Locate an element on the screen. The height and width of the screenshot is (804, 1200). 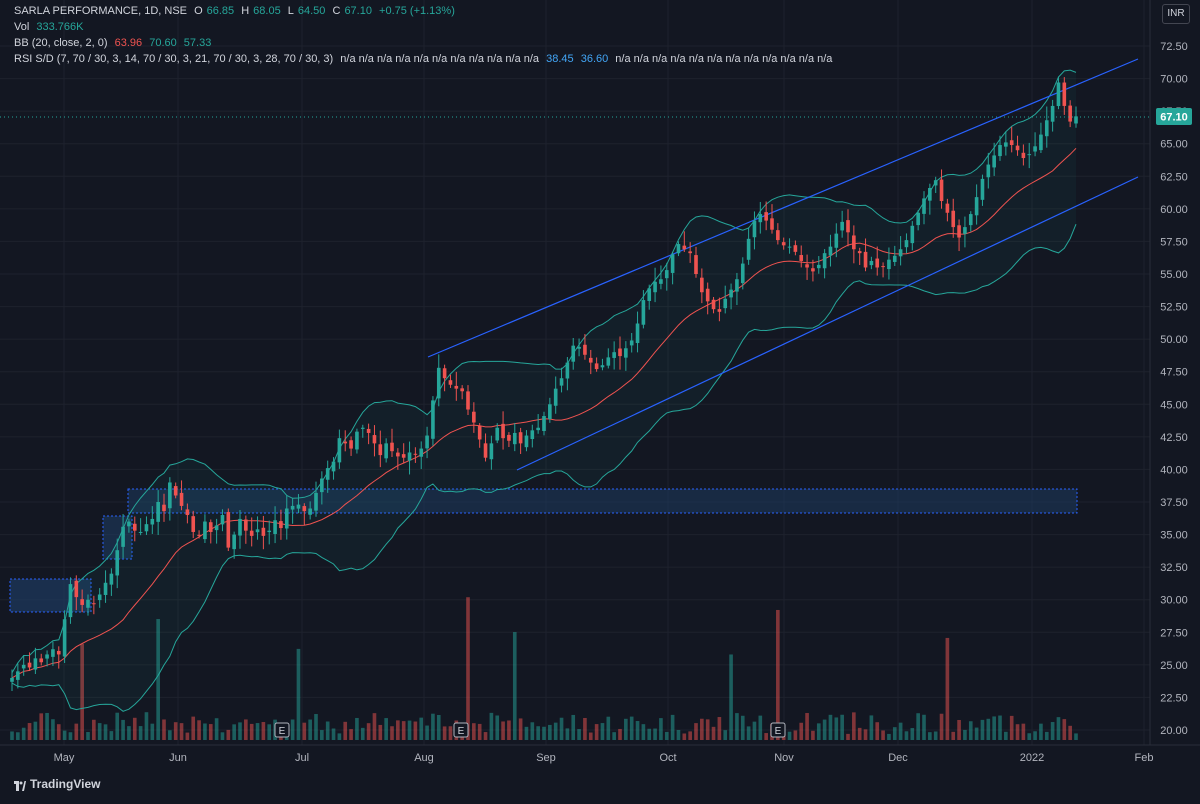
bb-label: BB (20, close, 2, 0) is located at coordinates (61, 43).